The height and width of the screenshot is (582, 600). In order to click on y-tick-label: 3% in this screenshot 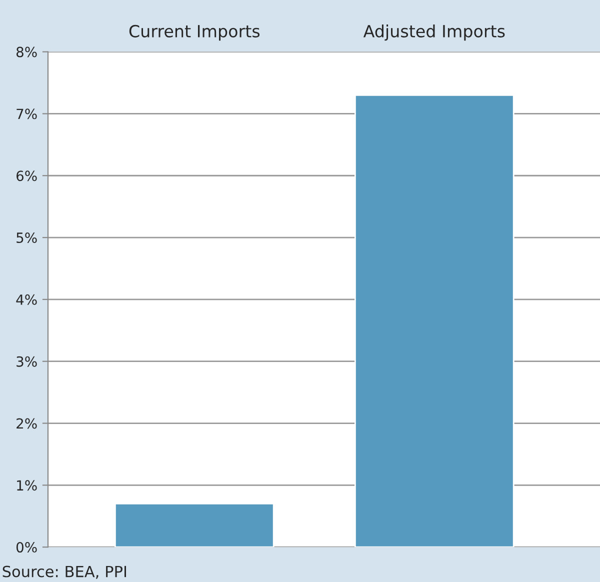, I will do `click(26, 361)`.